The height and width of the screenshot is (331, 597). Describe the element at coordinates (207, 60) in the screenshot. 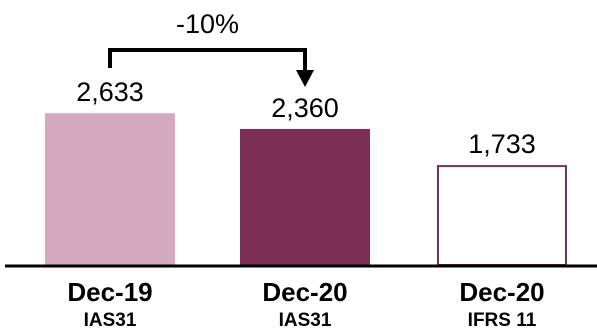

I see `change-bracket` at that location.